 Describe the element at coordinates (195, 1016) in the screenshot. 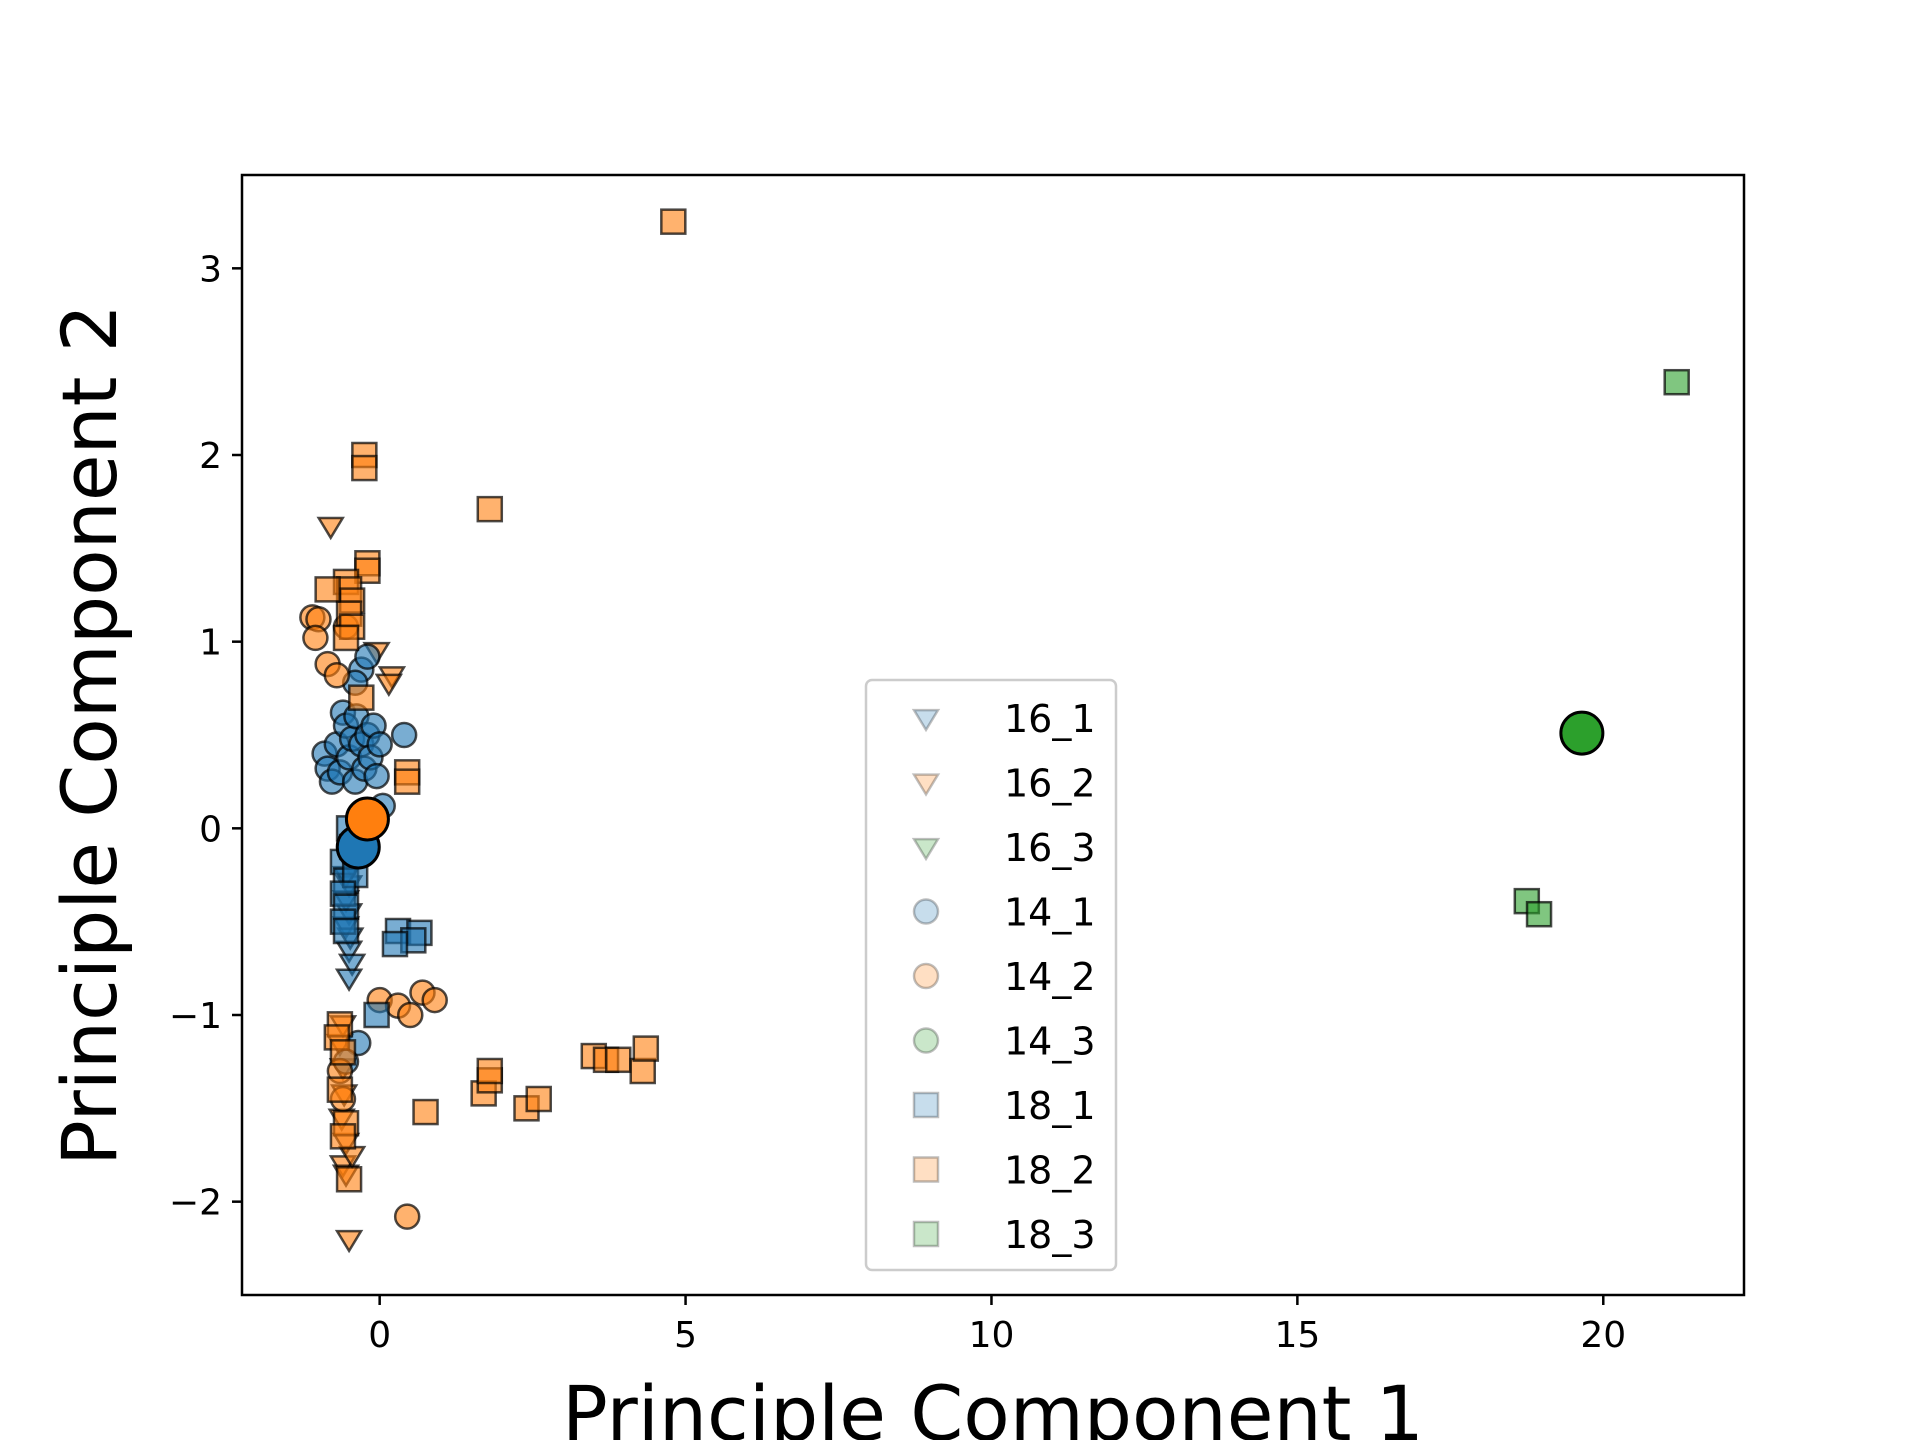

I see `y-tick-label: −1` at that location.